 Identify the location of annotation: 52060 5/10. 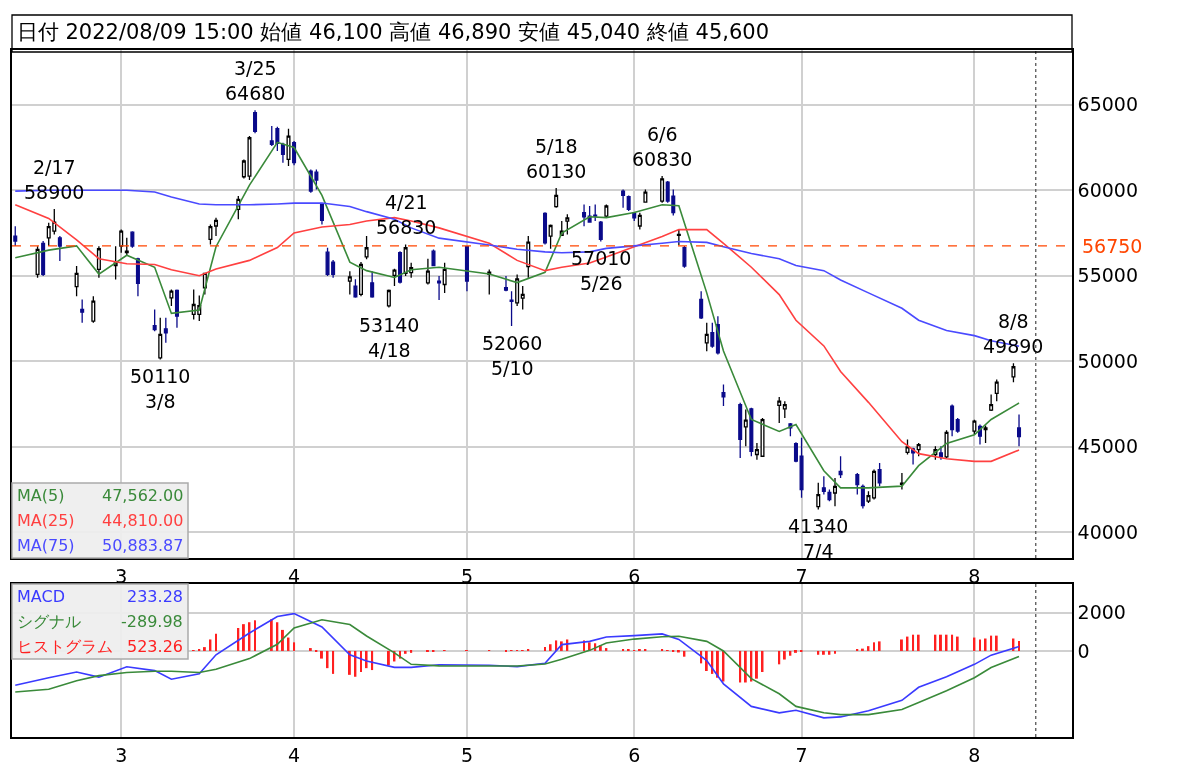
(512, 355).